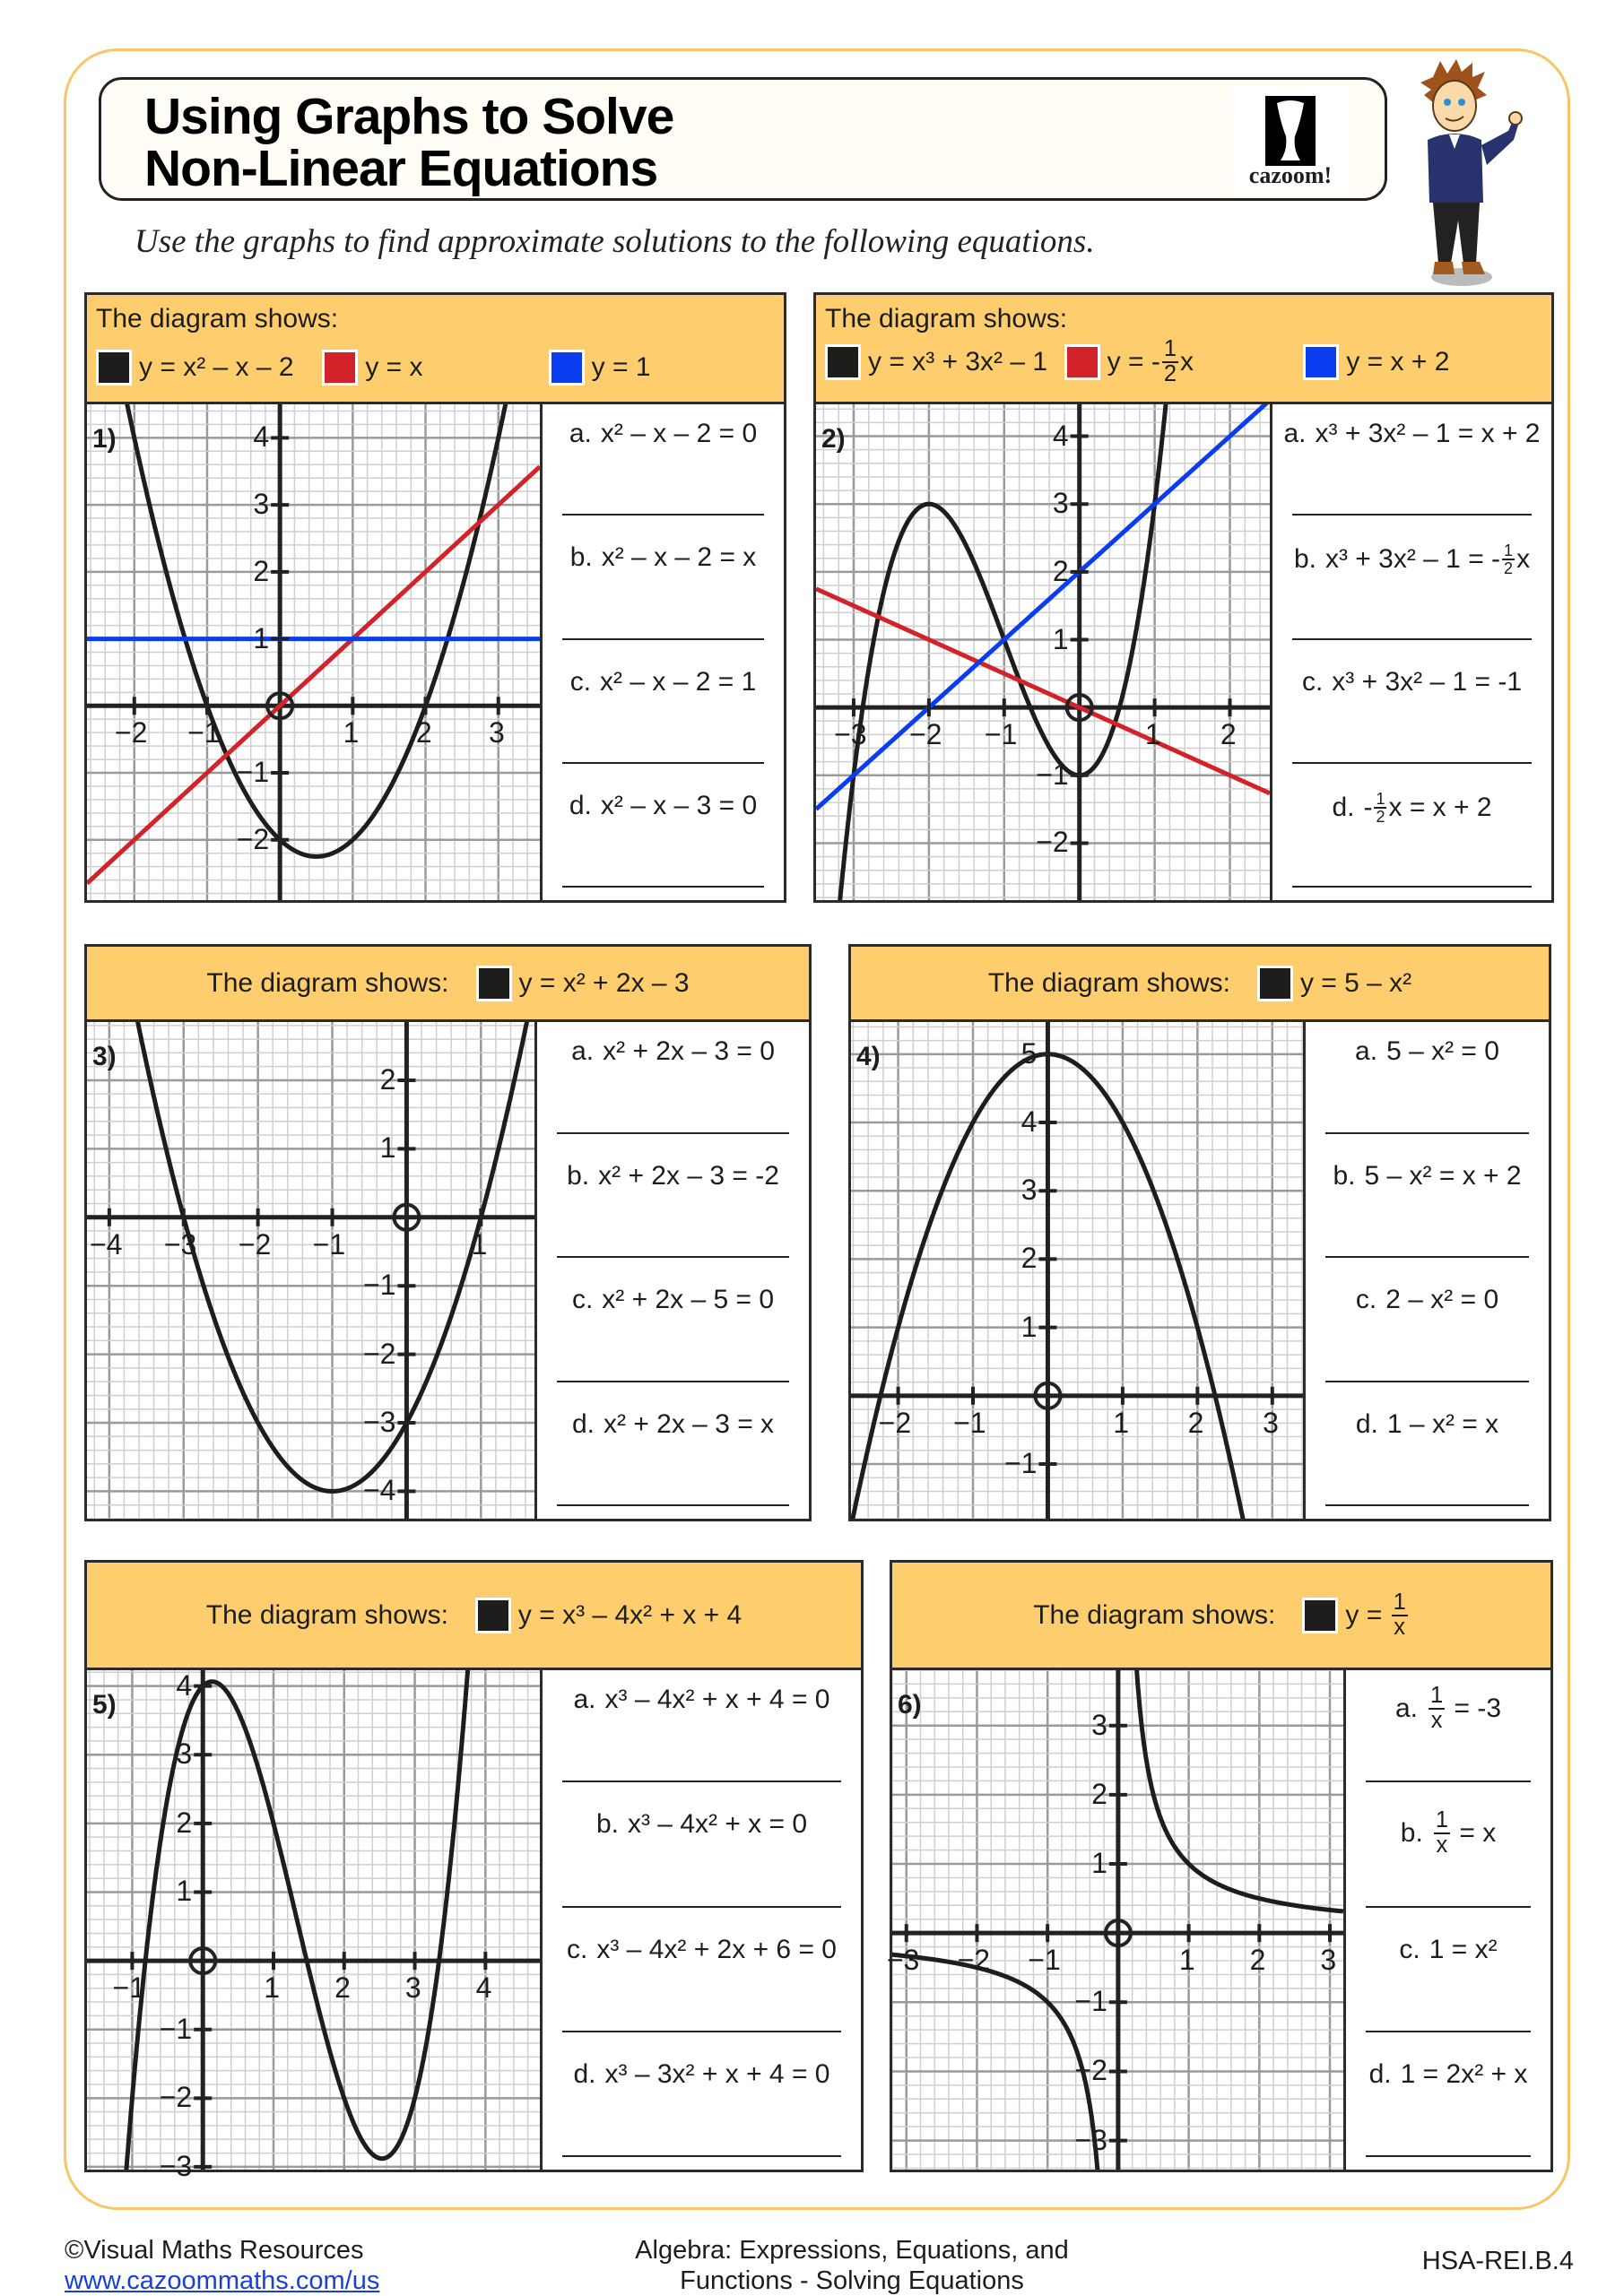 Image resolution: width=1624 pixels, height=2296 pixels. Describe the element at coordinates (1411, 682) in the screenshot. I see `question-text: c. x³ + 3x² – 1 = -1` at that location.